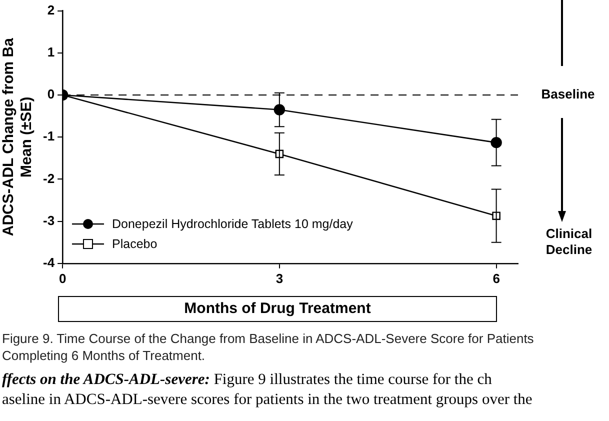  I want to click on caption: Figure 9. Time Course of the Change from Baseline in ADCS-ADL-Severe Score for Patients Completing 6 Months of Treatment., so click(268, 347).